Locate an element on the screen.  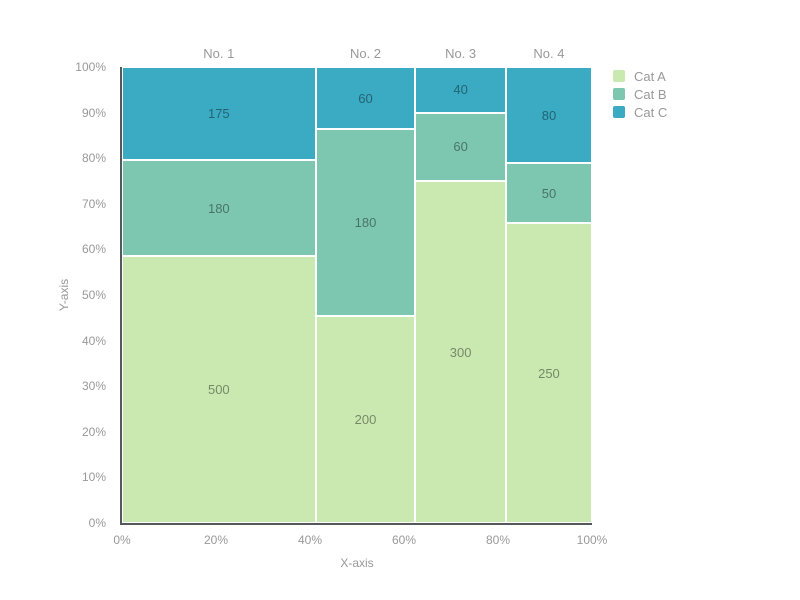
x-tick-label: 60% is located at coordinates (404, 540).